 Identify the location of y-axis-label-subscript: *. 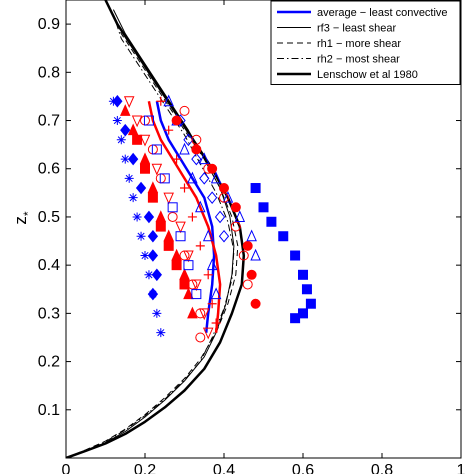
(28, 213).